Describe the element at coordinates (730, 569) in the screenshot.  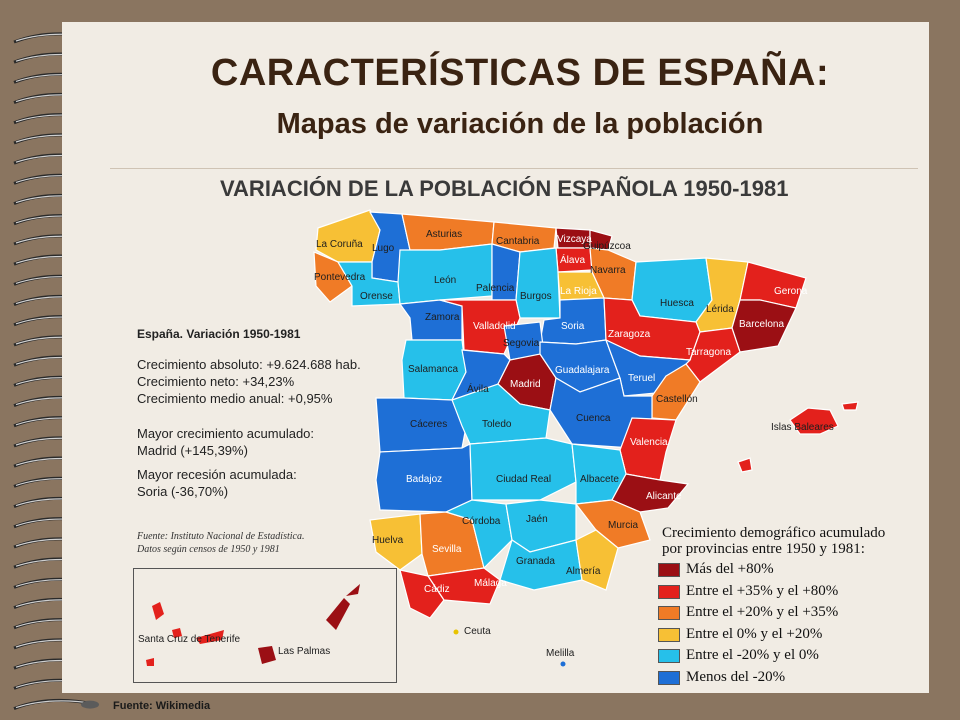
I see `legend-label: Más del +80%` at that location.